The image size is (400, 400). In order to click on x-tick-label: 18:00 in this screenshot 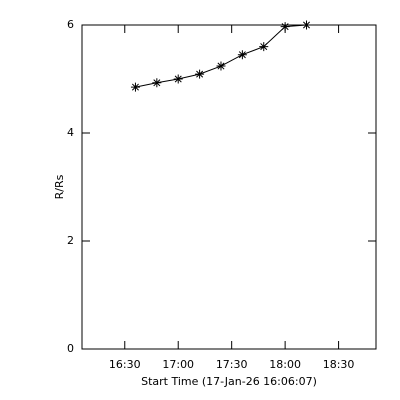, I will do `click(285, 364)`.